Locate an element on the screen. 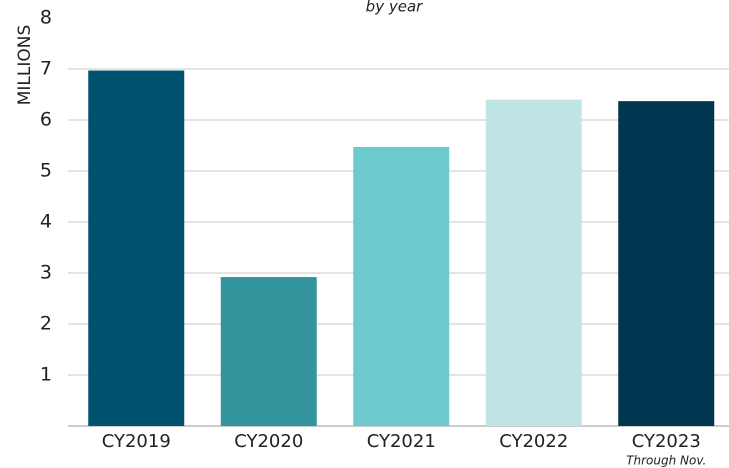 This screenshot has height=468, width=729. y-tick-label: 2 is located at coordinates (46, 324).